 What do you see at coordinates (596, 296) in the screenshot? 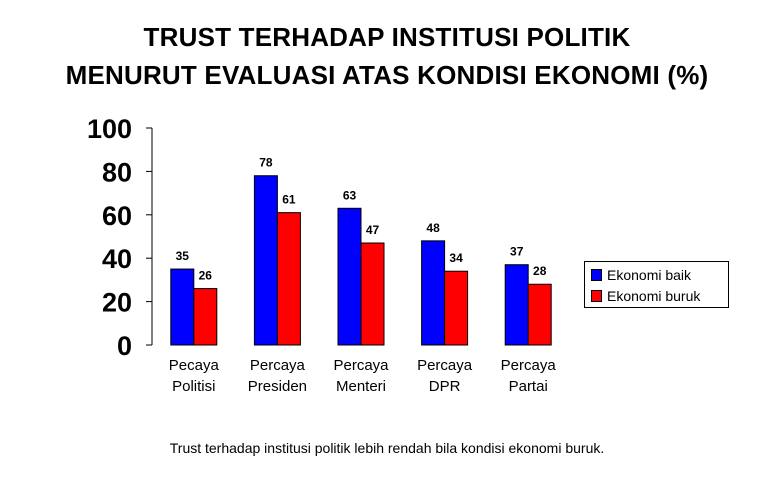
I see `legend-swatch-ekonomi-buruk` at bounding box center [596, 296].